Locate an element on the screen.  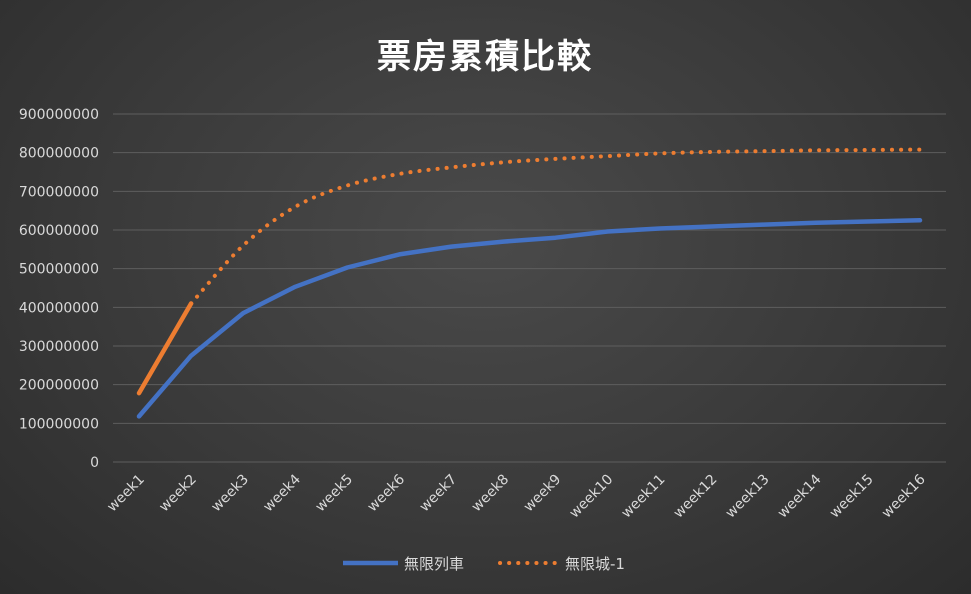
y-tick-label: 800000000 is located at coordinates (59, 154).